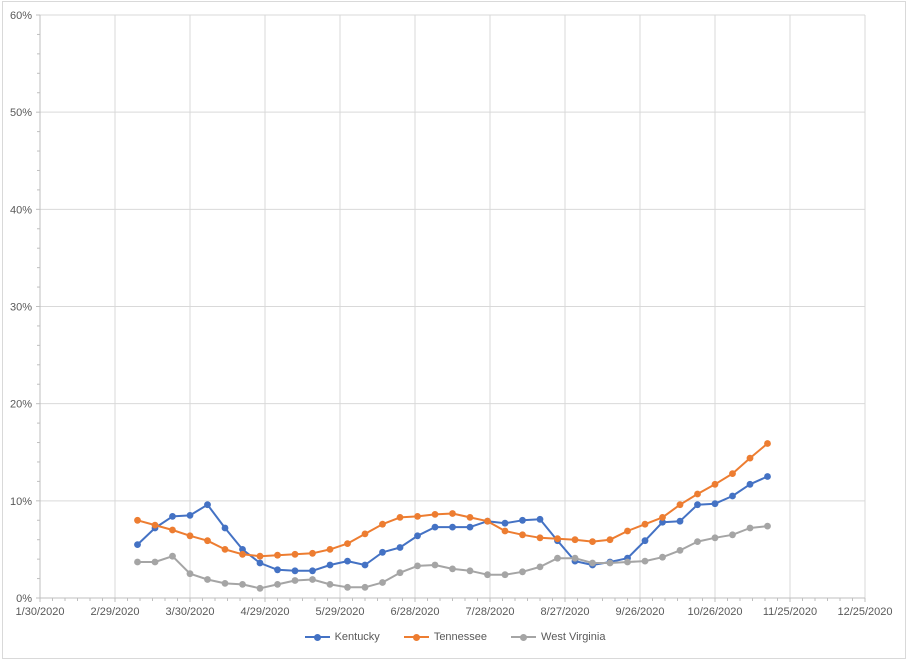  Describe the element at coordinates (415, 612) in the screenshot. I see `x-axis-label: 6/28/2020` at that location.